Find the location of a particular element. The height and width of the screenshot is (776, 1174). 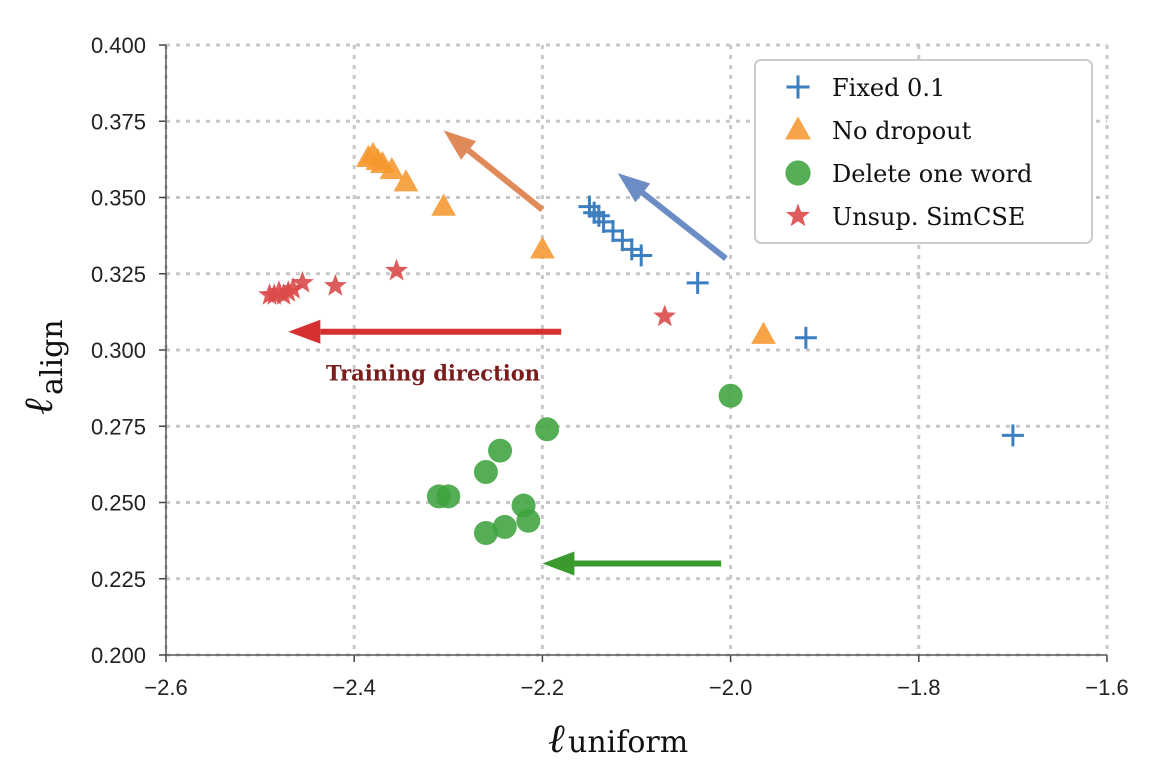

y-tick-label: 0.400 is located at coordinates (118, 45).